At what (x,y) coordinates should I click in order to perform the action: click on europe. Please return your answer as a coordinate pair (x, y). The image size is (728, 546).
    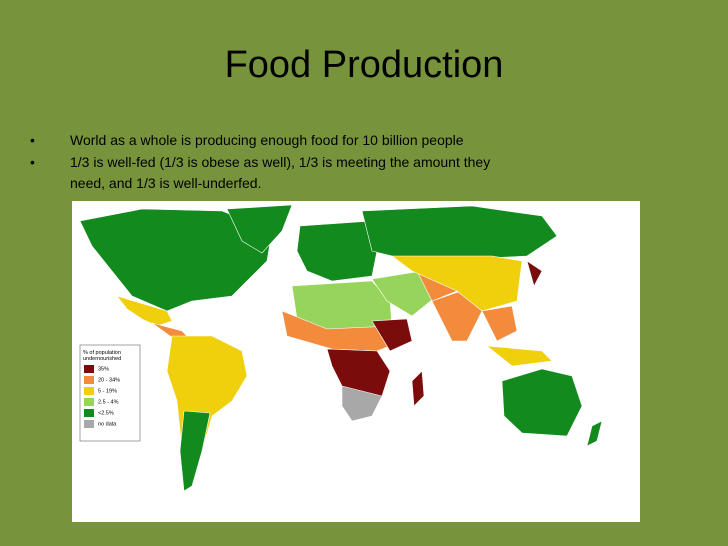
    Looking at the image, I should click on (337, 251).